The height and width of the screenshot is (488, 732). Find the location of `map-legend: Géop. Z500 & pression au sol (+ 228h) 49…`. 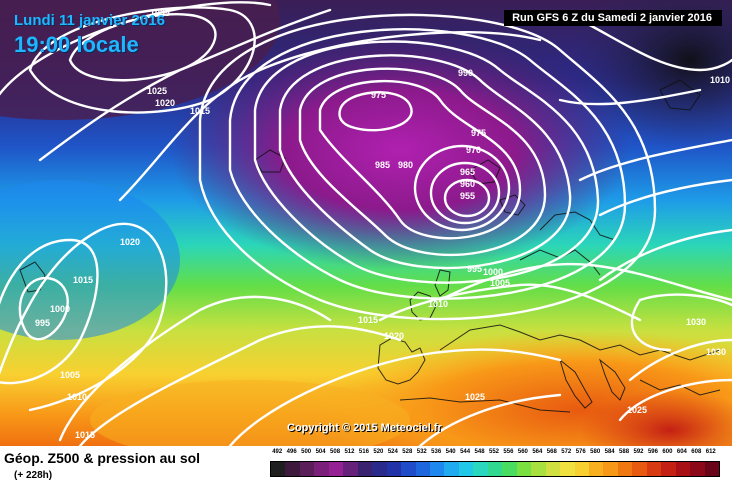

map-legend: Géop. Z500 & pression au sol (+ 228h) 49… is located at coordinates (366, 467).